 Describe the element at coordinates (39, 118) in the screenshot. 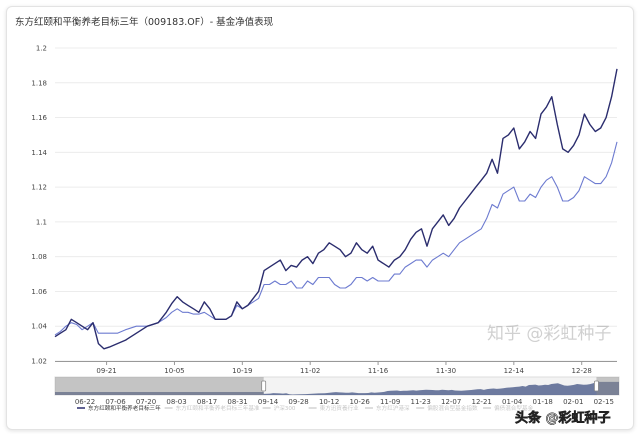

I see `y-tick-label: 1.16` at that location.